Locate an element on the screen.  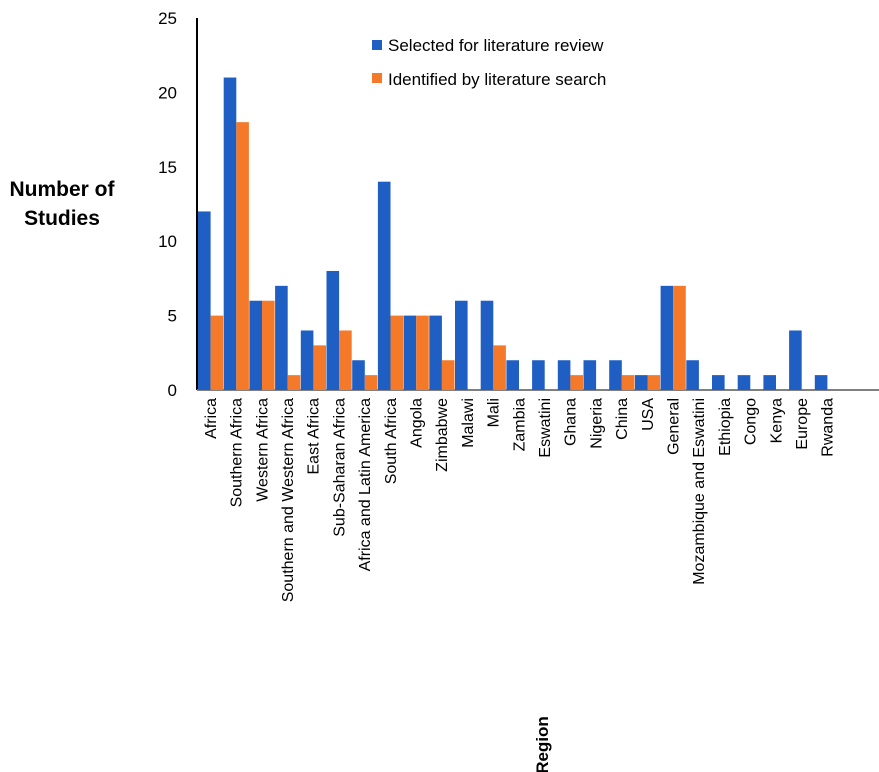
x-tick-label: Eswatini is located at coordinates (545, 428).